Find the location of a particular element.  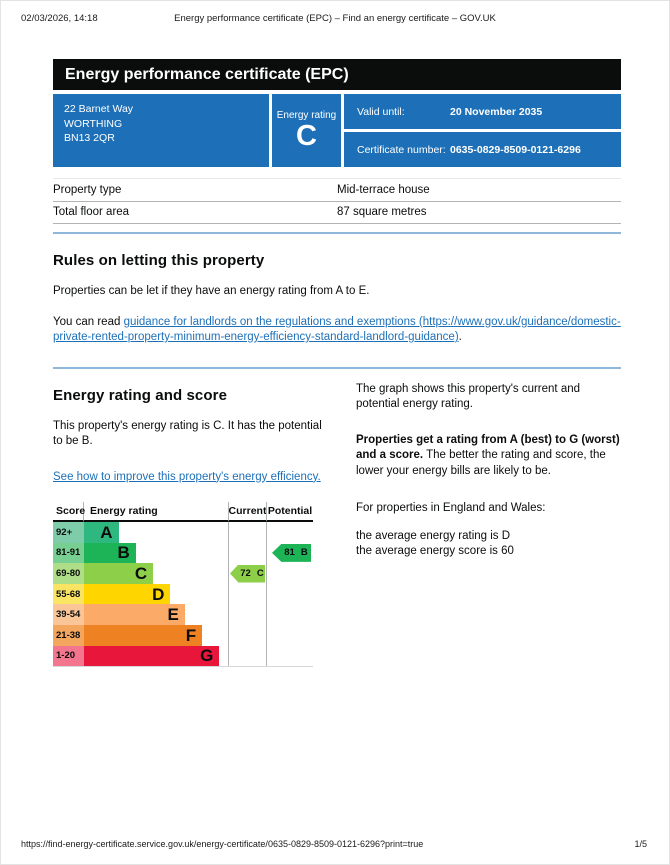

epc-band-letter: E is located at coordinates (173, 615).